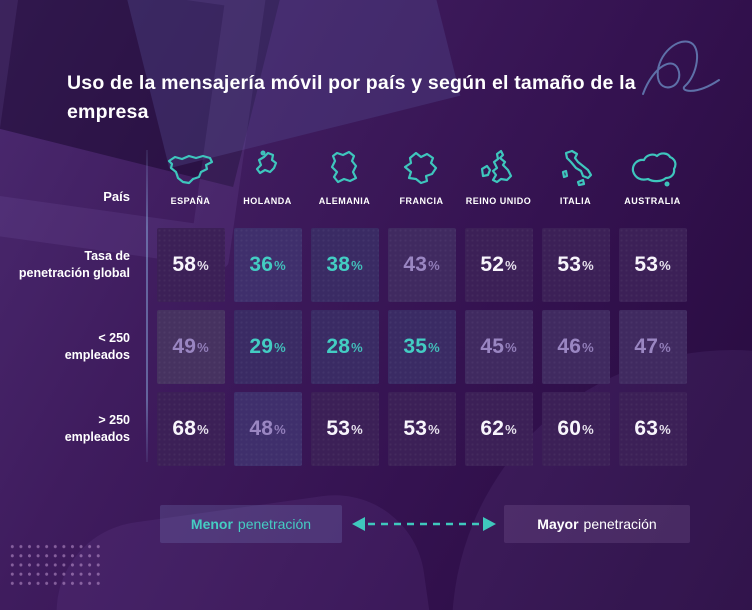 The height and width of the screenshot is (610, 752). Describe the element at coordinates (211, 524) in the screenshot. I see `legend-lower-bold: Menor` at that location.